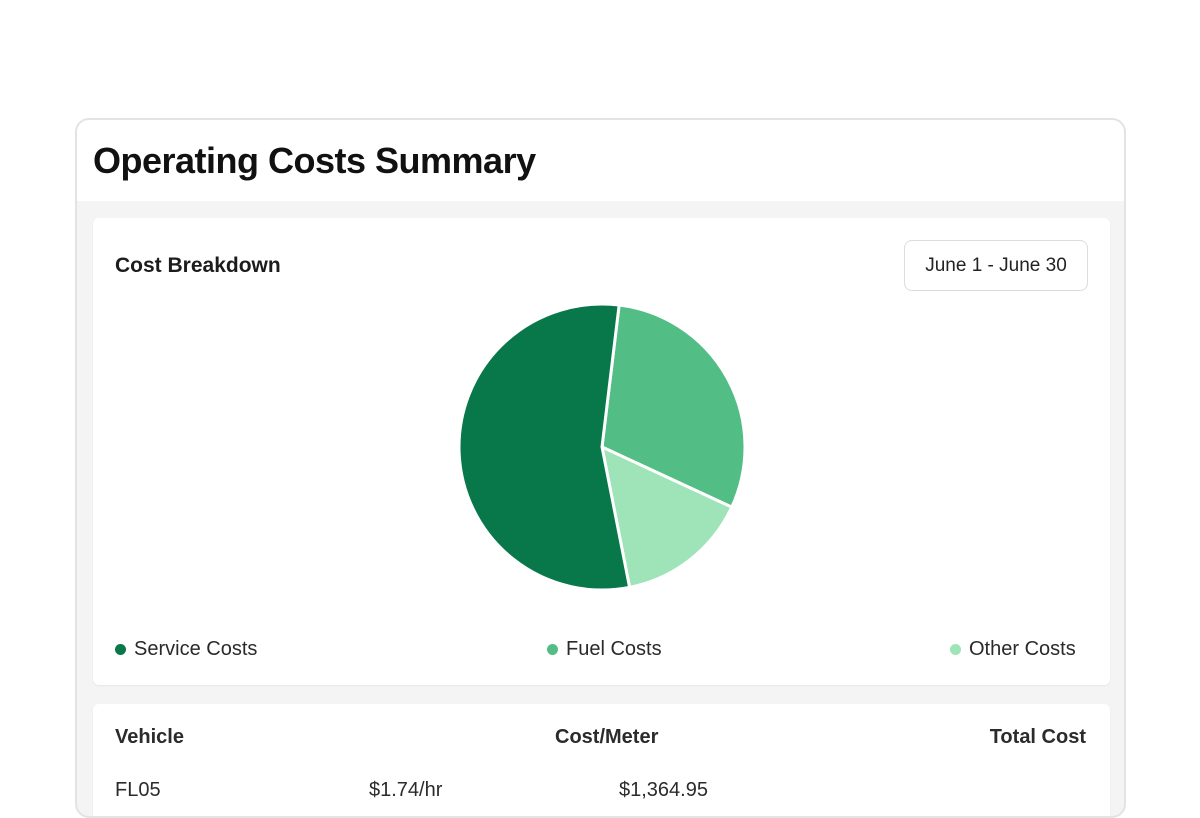  What do you see at coordinates (673, 406) in the screenshot?
I see `pie-slice-fuel-costs` at bounding box center [673, 406].